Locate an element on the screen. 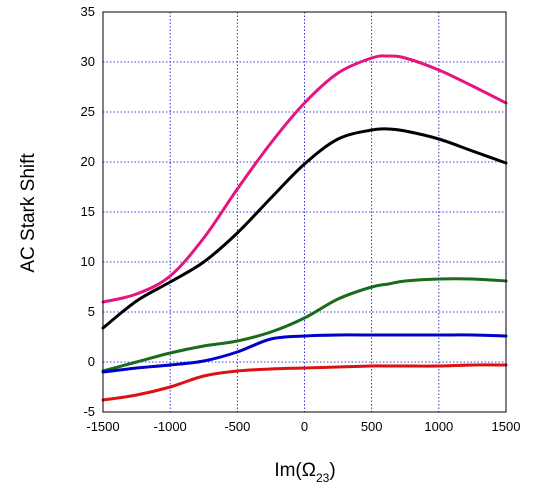 The height and width of the screenshot is (496, 545). y-tick-label: 15 is located at coordinates (88, 211).